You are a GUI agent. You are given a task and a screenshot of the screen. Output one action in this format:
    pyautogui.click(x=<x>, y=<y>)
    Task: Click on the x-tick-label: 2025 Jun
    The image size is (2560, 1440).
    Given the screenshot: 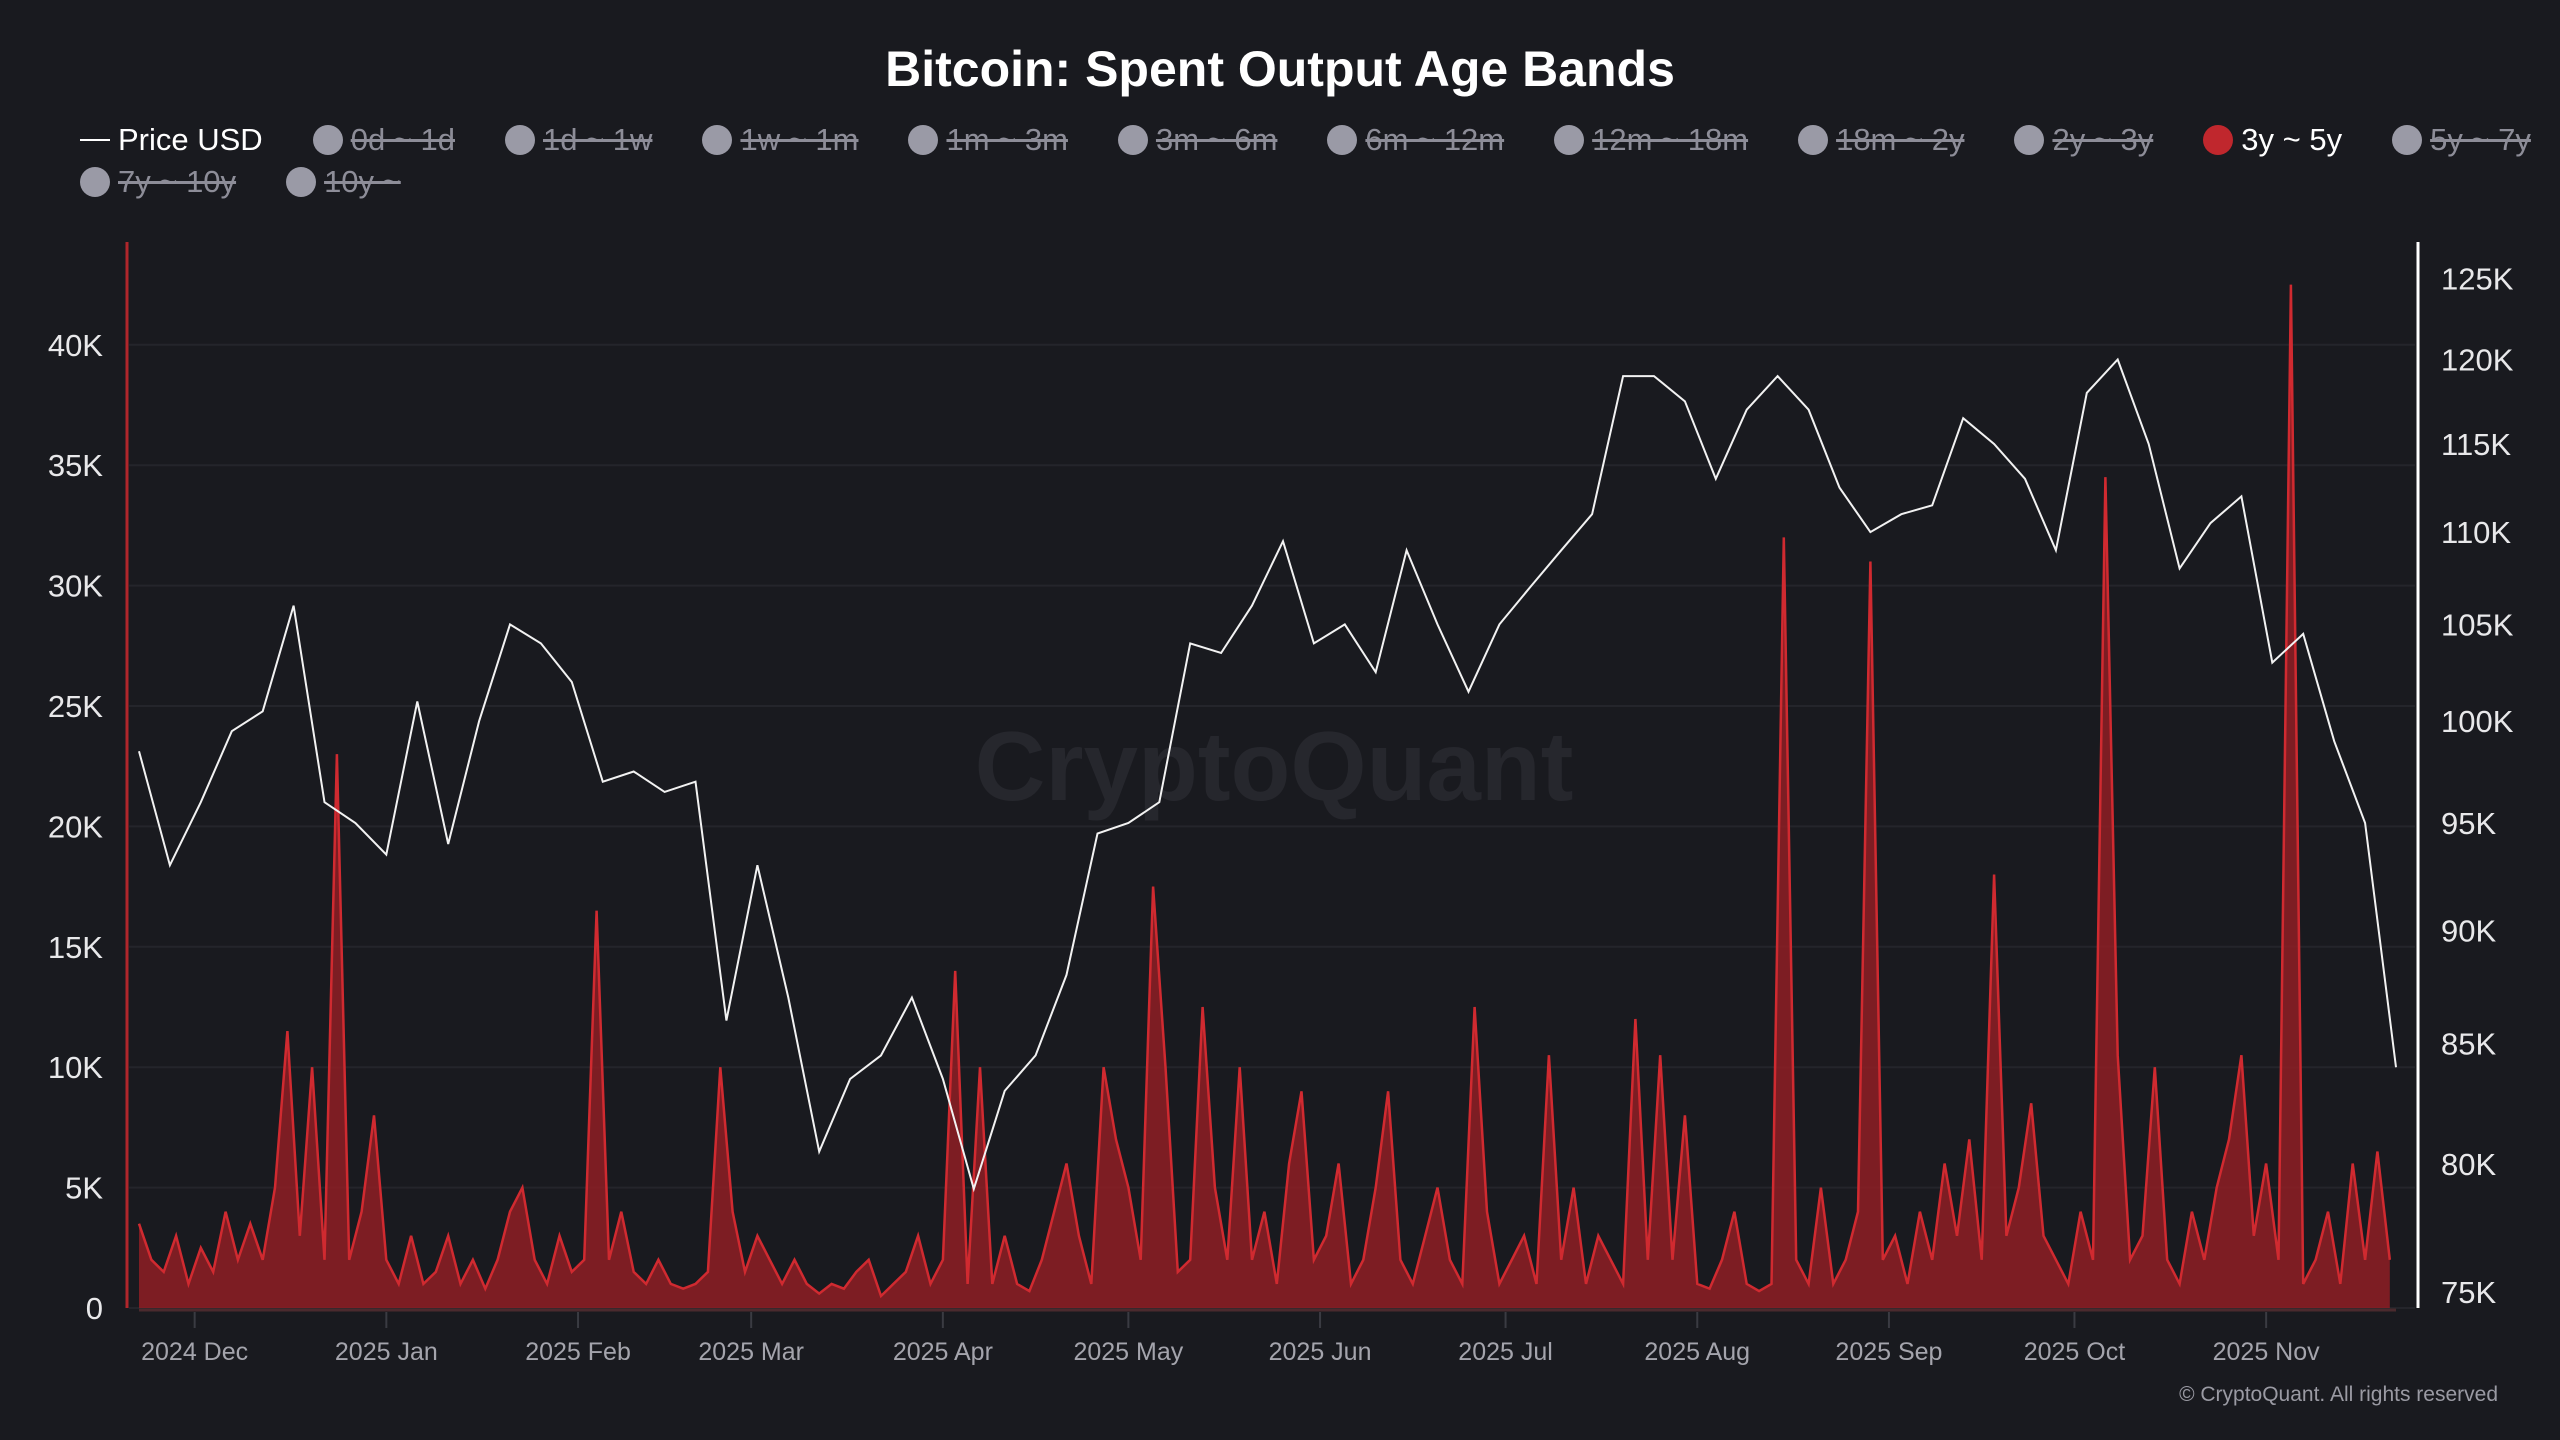 What is the action you would take?
    pyautogui.click(x=1320, y=1352)
    